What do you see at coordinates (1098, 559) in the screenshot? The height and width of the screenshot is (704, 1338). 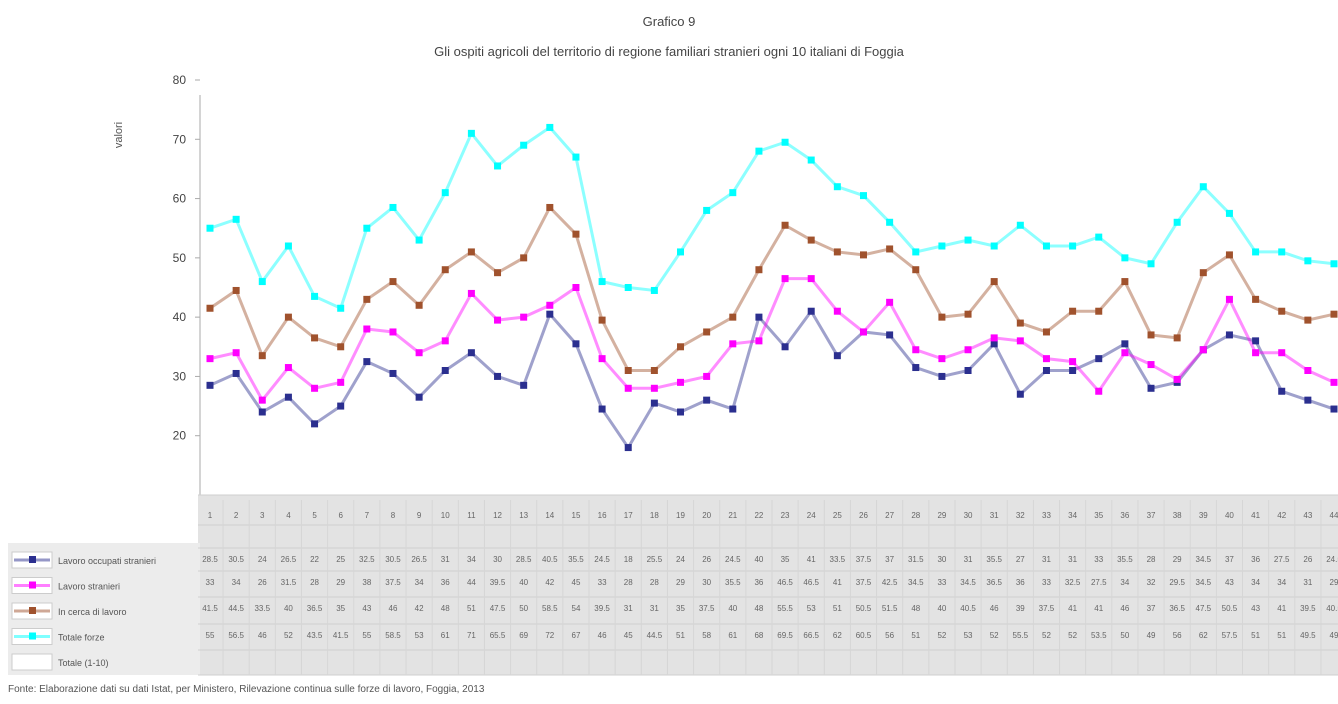 I see `table-cell-value: 33` at bounding box center [1098, 559].